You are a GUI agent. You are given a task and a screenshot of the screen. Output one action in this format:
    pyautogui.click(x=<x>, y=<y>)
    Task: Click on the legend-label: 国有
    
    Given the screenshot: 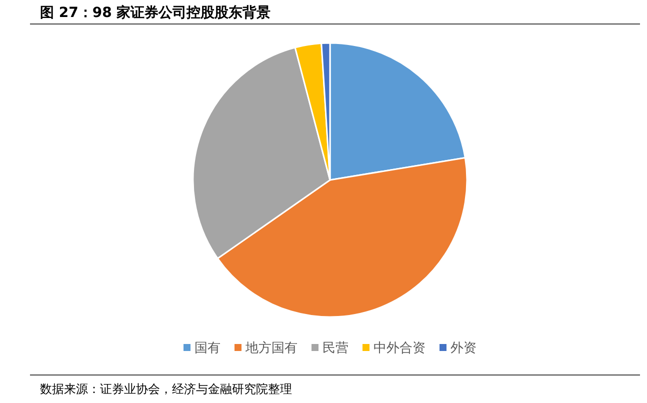 What is the action you would take?
    pyautogui.click(x=207, y=348)
    